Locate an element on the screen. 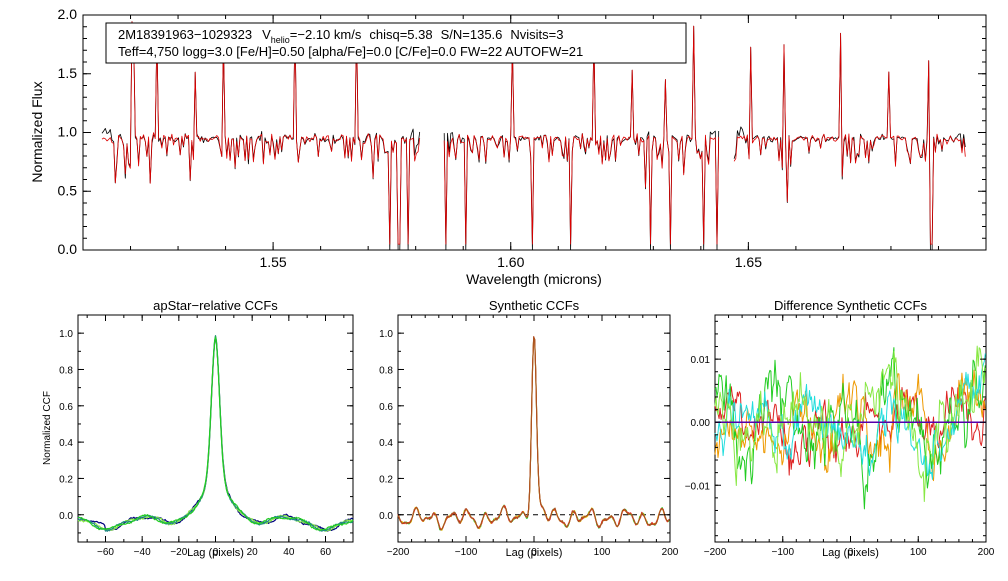 The width and height of the screenshot is (1008, 581). synthetic-ccf-xlabel: Lag (pixels) is located at coordinates (534, 553).